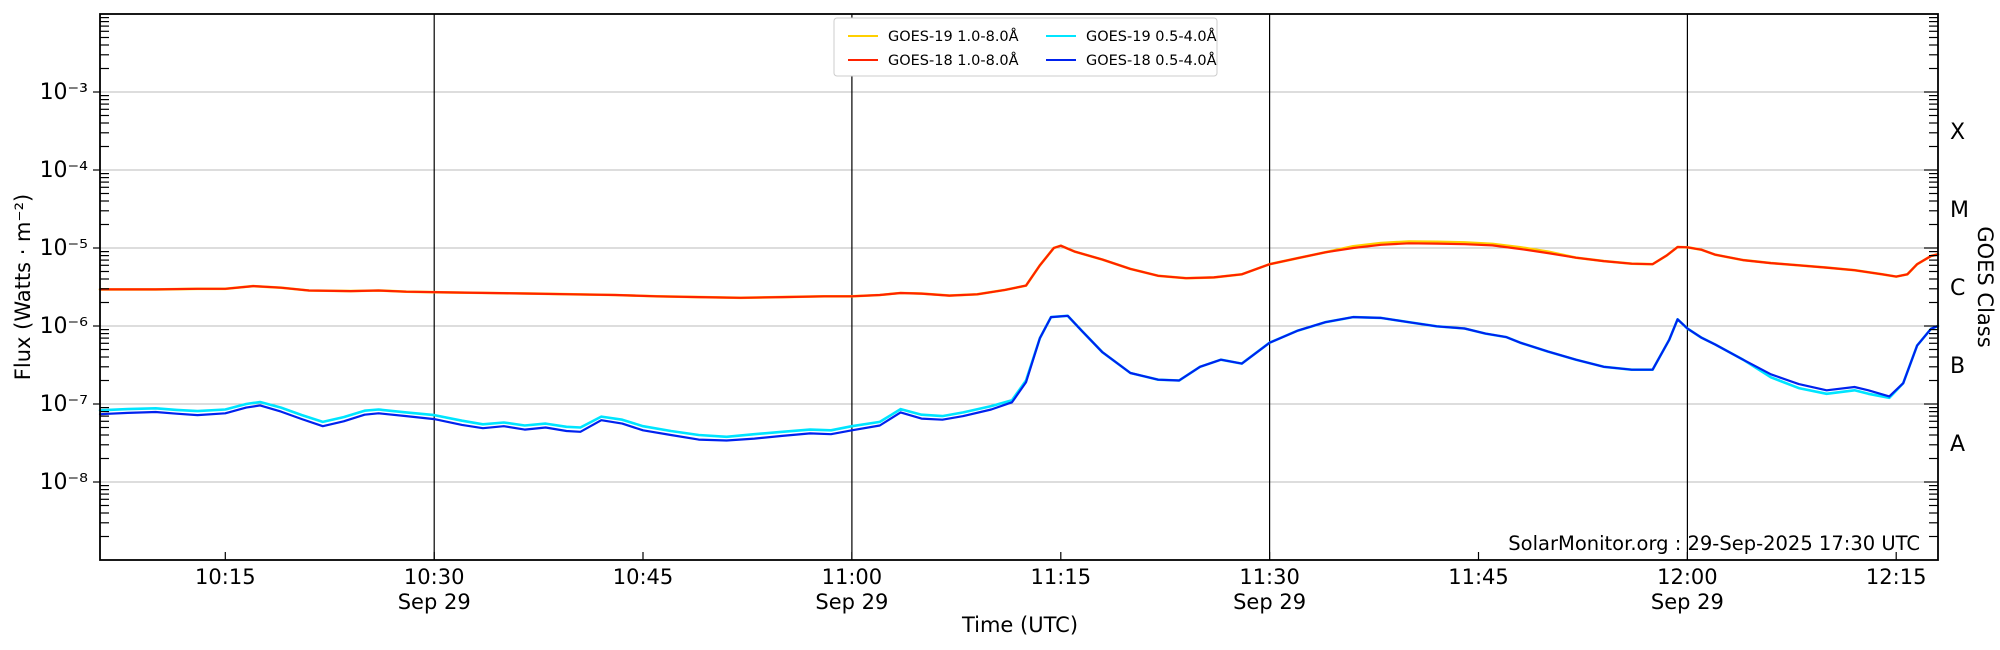 The width and height of the screenshot is (2000, 650). I want to click on goes-class-labels: X M C B A, so click(1959, 288).